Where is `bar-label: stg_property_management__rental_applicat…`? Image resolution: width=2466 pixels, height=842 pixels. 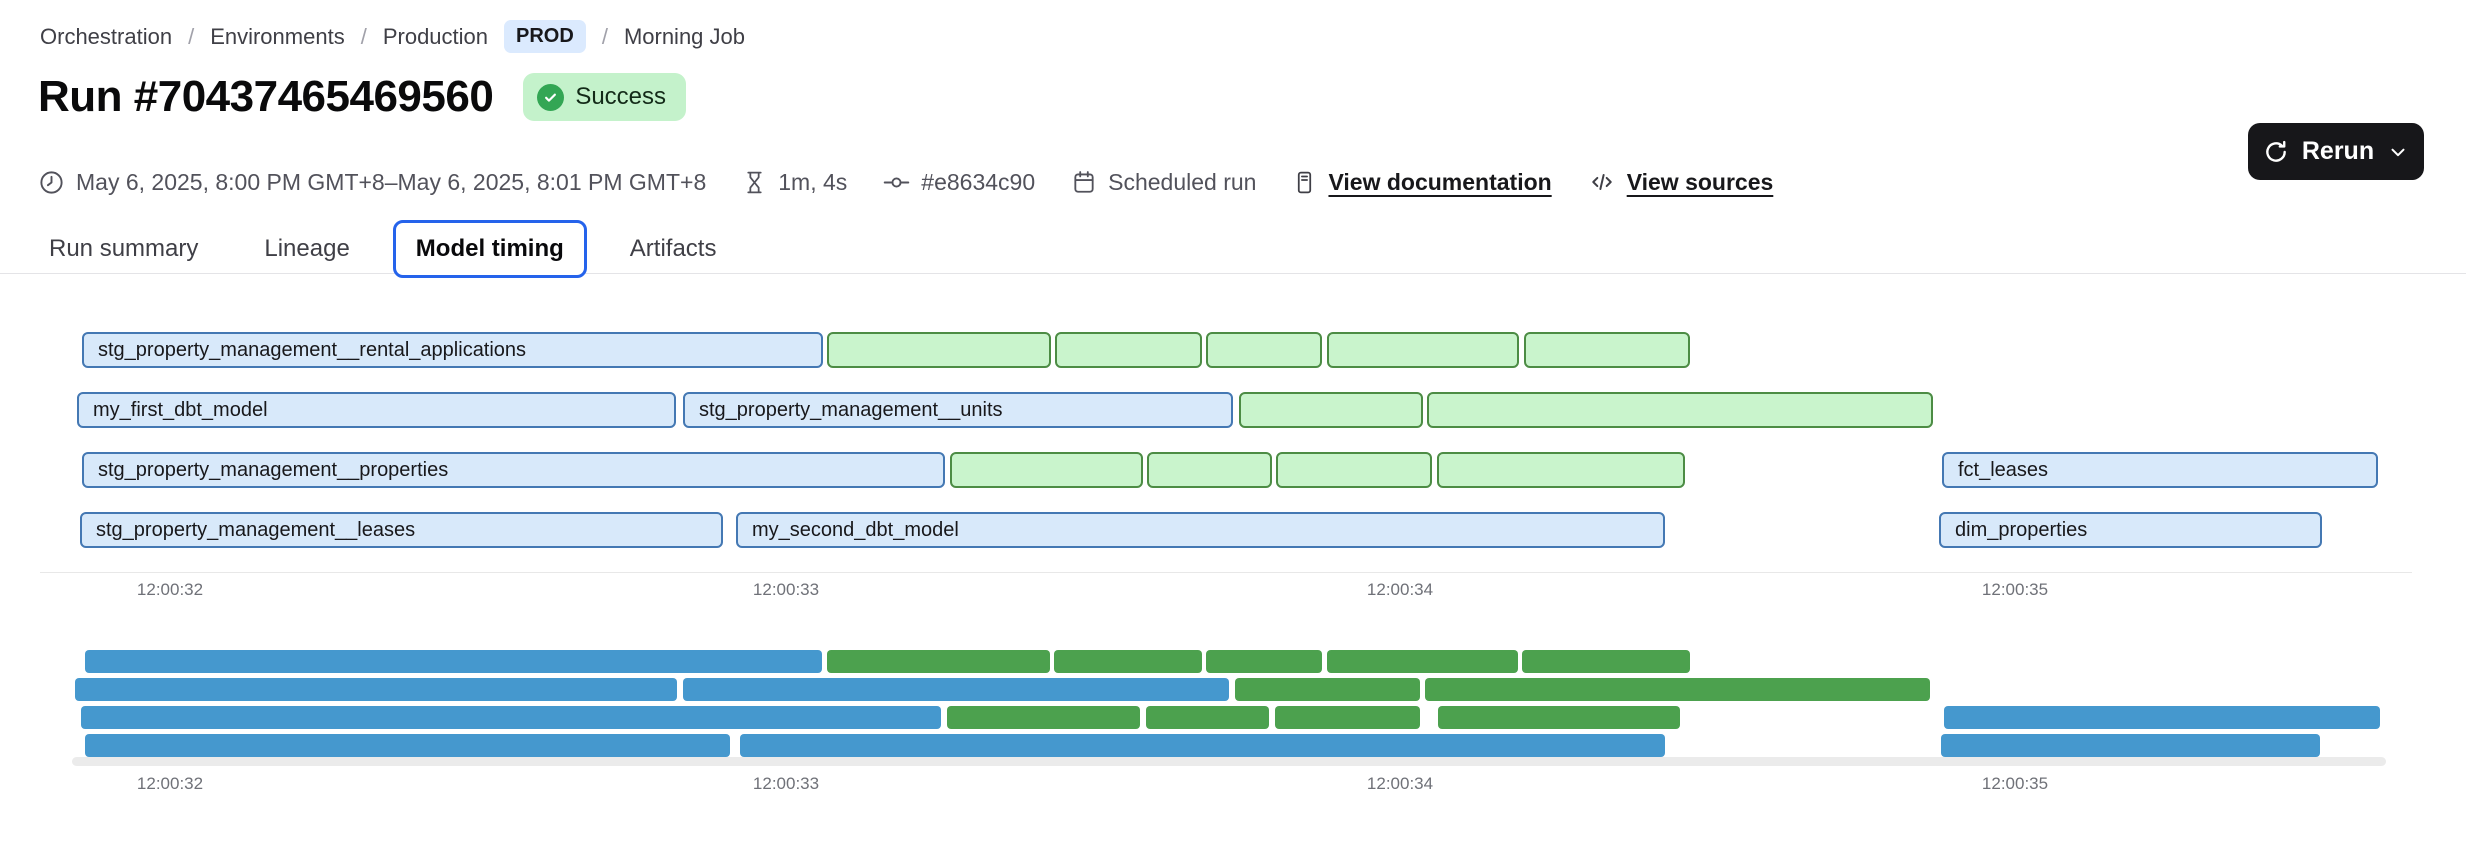 bar-label: stg_property_management__rental_applicat… is located at coordinates (312, 349).